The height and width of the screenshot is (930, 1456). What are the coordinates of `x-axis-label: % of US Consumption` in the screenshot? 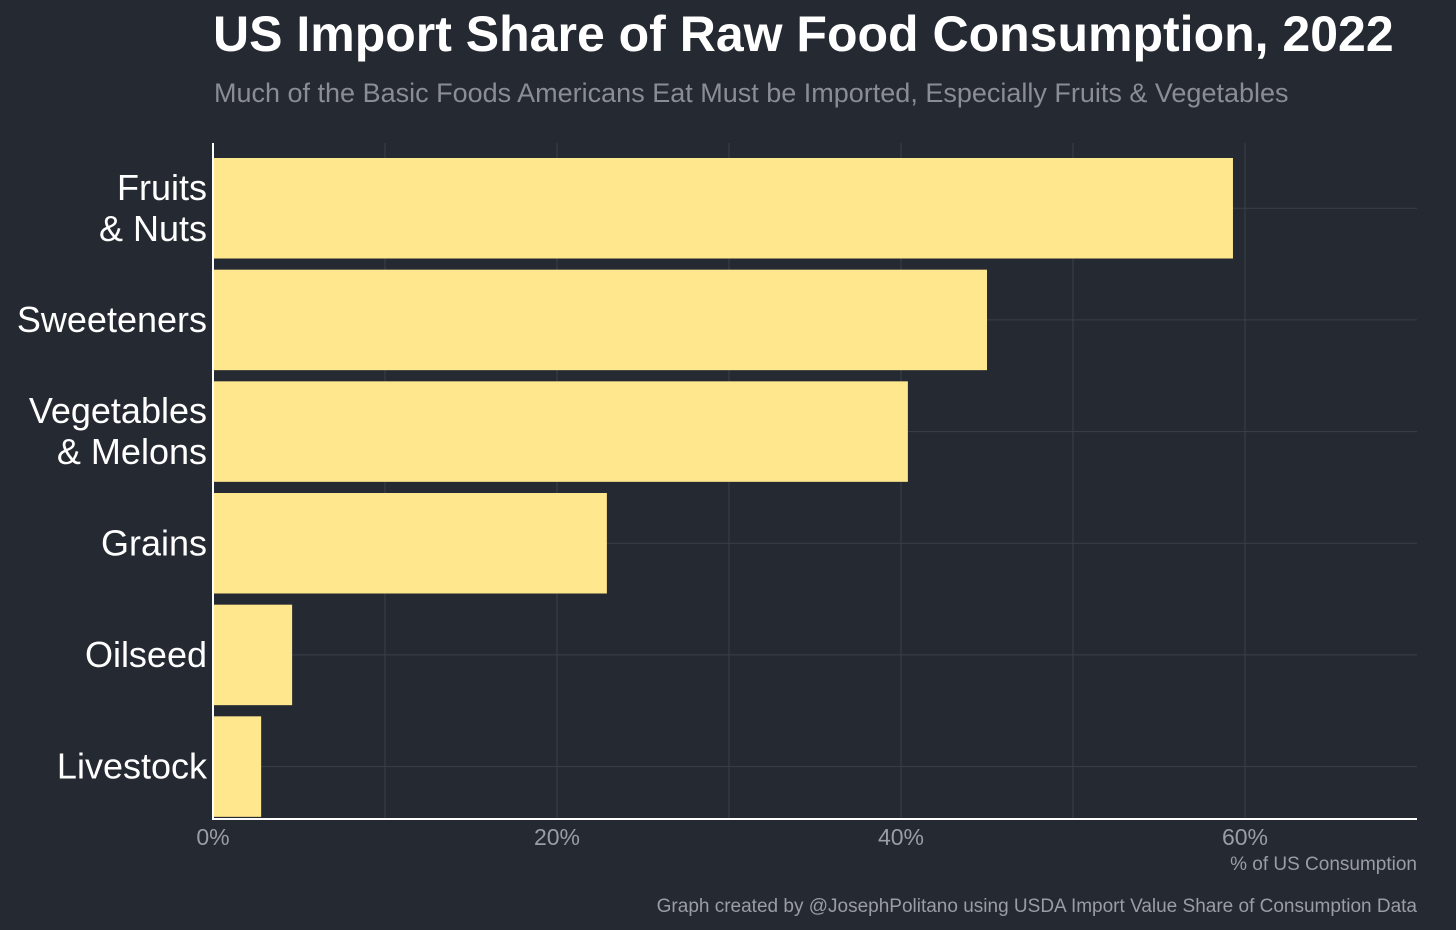 It's located at (1323, 864).